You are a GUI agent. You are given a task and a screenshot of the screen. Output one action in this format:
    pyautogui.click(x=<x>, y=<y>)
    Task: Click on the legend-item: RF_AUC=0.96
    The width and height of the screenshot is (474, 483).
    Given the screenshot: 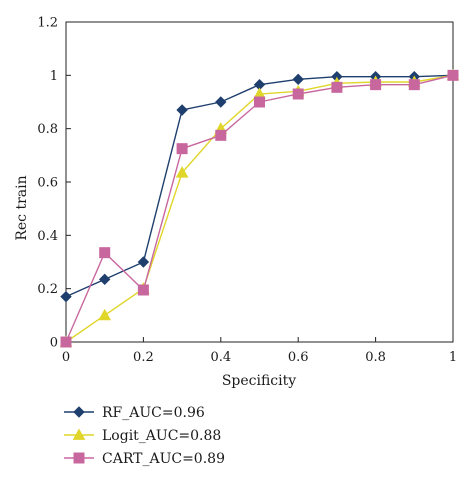 What is the action you would take?
    pyautogui.click(x=134, y=413)
    